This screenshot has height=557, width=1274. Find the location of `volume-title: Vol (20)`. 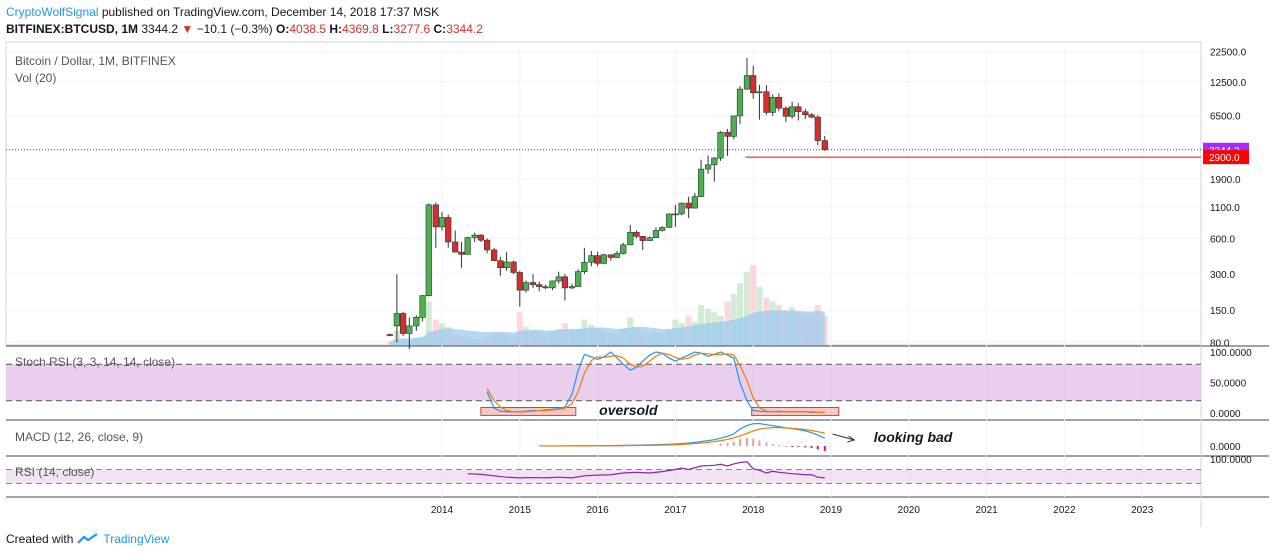

volume-title: Vol (20) is located at coordinates (35, 78).